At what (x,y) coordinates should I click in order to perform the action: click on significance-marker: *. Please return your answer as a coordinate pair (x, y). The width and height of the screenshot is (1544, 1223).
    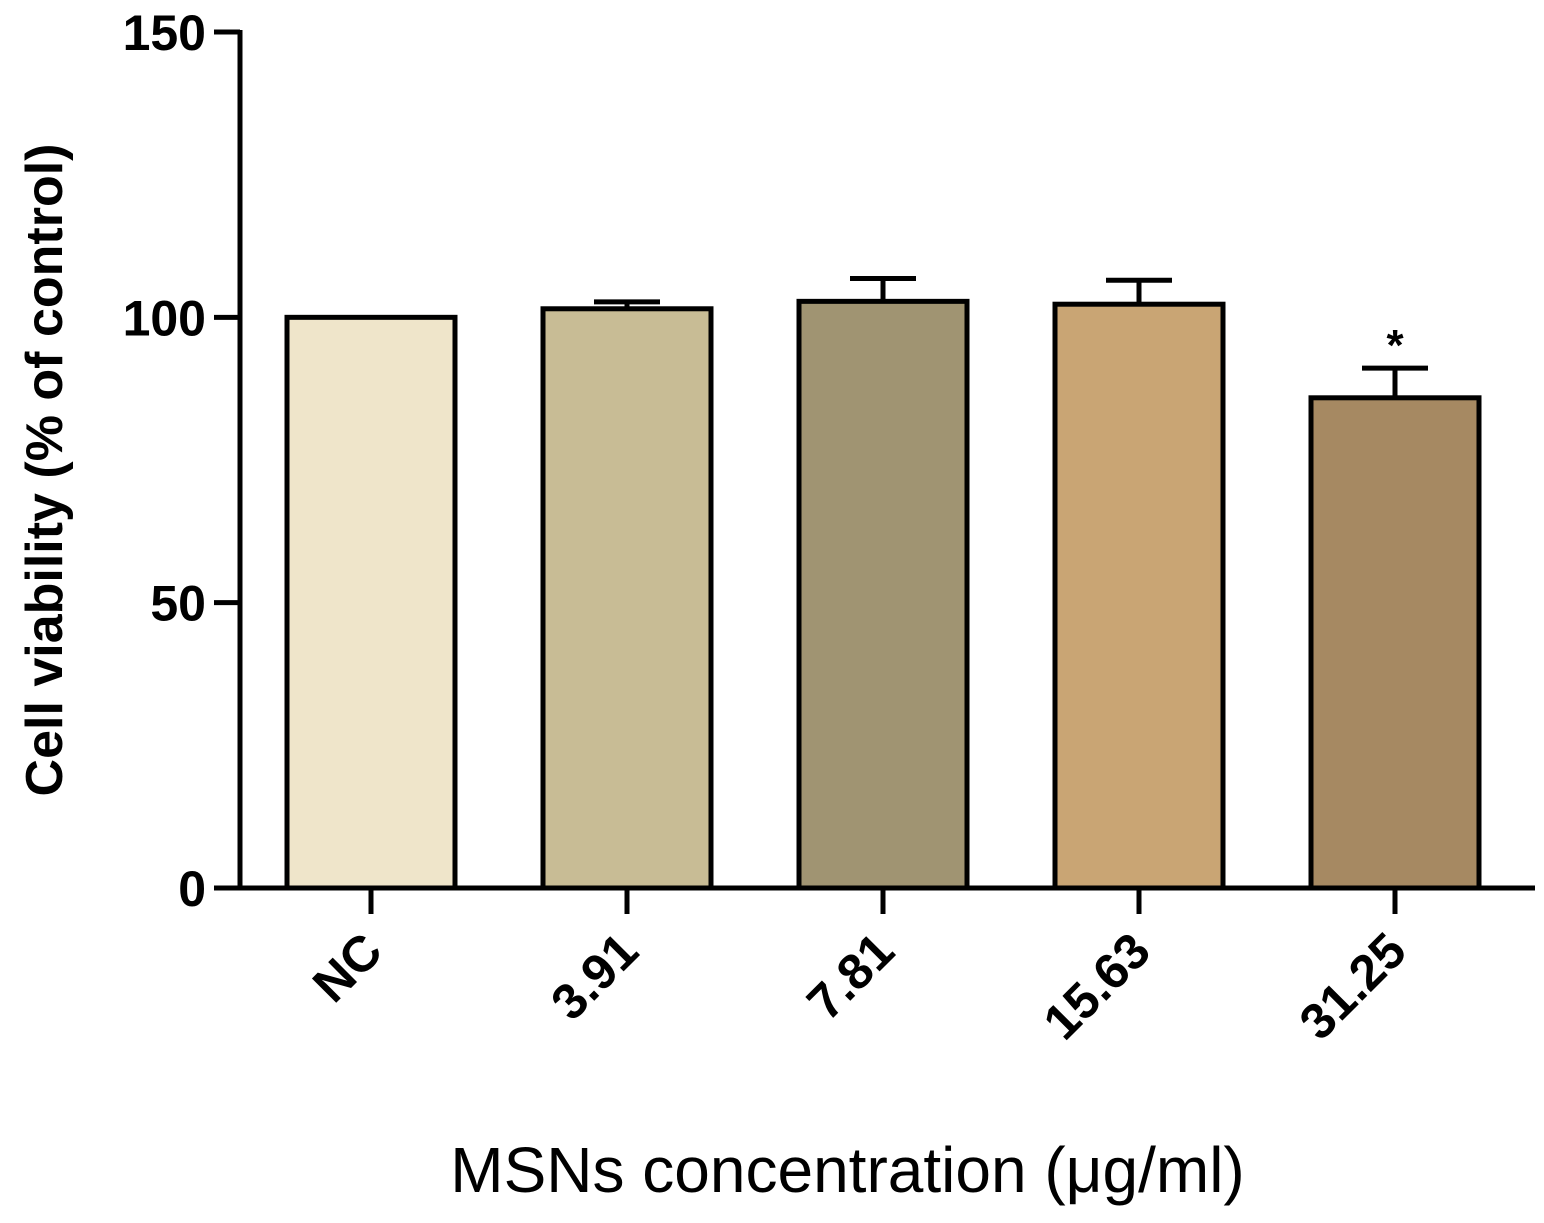
    Looking at the image, I should click on (1395, 345).